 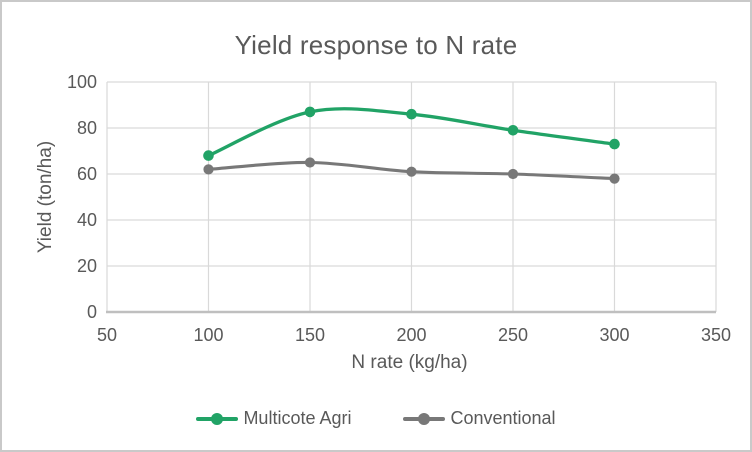 What do you see at coordinates (716, 335) in the screenshot?
I see `x-tick-label: 350` at bounding box center [716, 335].